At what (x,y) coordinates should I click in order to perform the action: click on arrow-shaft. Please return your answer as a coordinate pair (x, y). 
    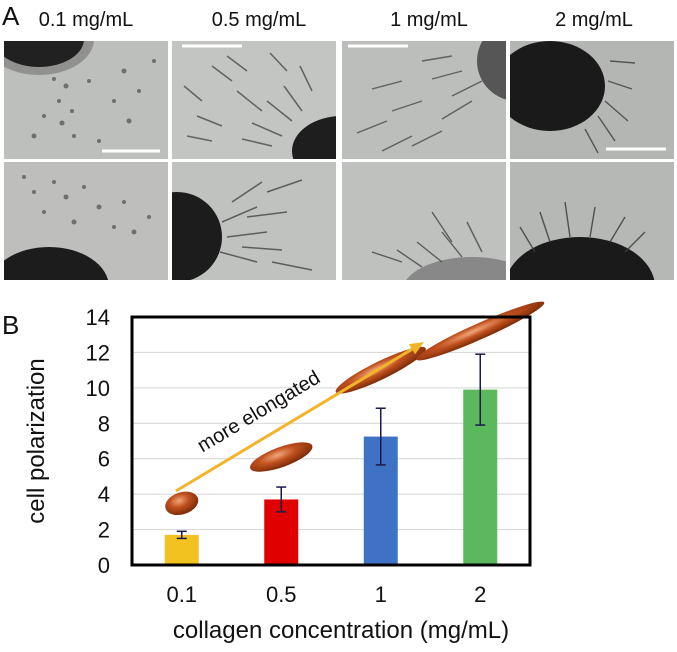
    Looking at the image, I should click on (294, 420).